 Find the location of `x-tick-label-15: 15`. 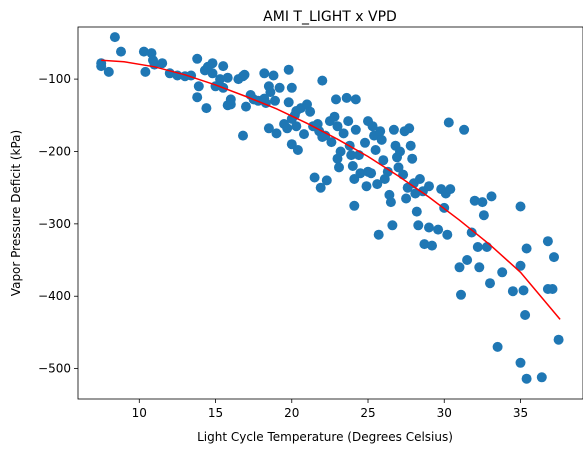

x-tick-label-15: 15 is located at coordinates (215, 413).